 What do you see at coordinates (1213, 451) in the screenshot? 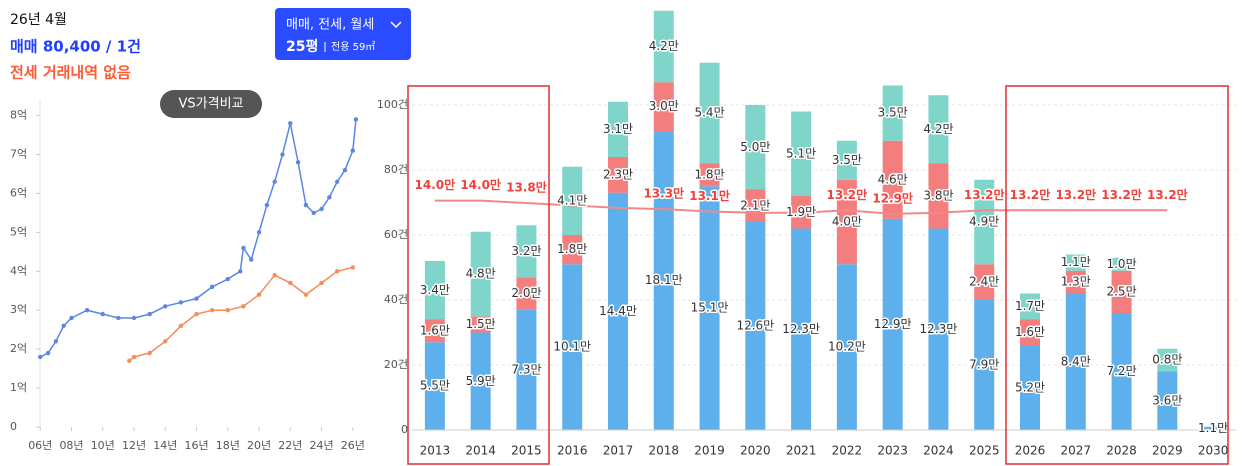
I see `x-tick-label: 2030` at bounding box center [1213, 451].